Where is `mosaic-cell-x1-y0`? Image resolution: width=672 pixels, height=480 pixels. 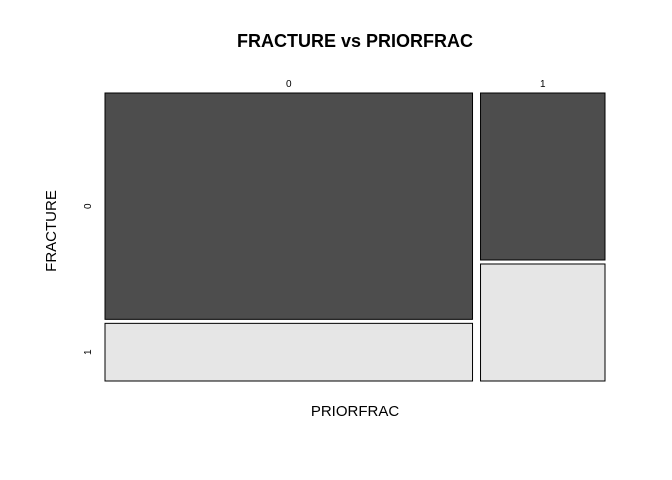 mosaic-cell-x1-y0 is located at coordinates (543, 176).